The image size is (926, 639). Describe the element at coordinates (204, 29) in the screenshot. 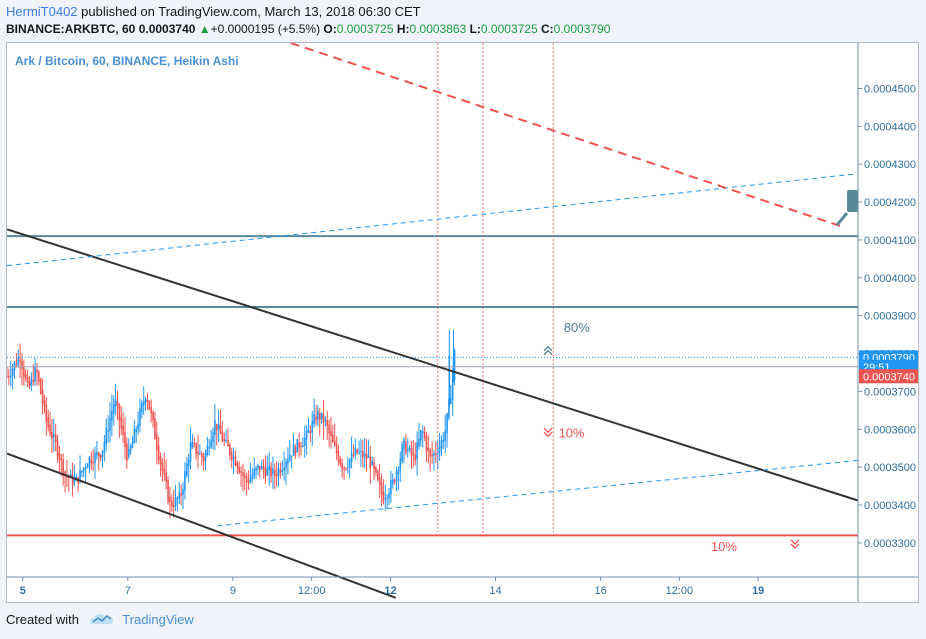

I see `change-arrow-icon: ▲` at that location.